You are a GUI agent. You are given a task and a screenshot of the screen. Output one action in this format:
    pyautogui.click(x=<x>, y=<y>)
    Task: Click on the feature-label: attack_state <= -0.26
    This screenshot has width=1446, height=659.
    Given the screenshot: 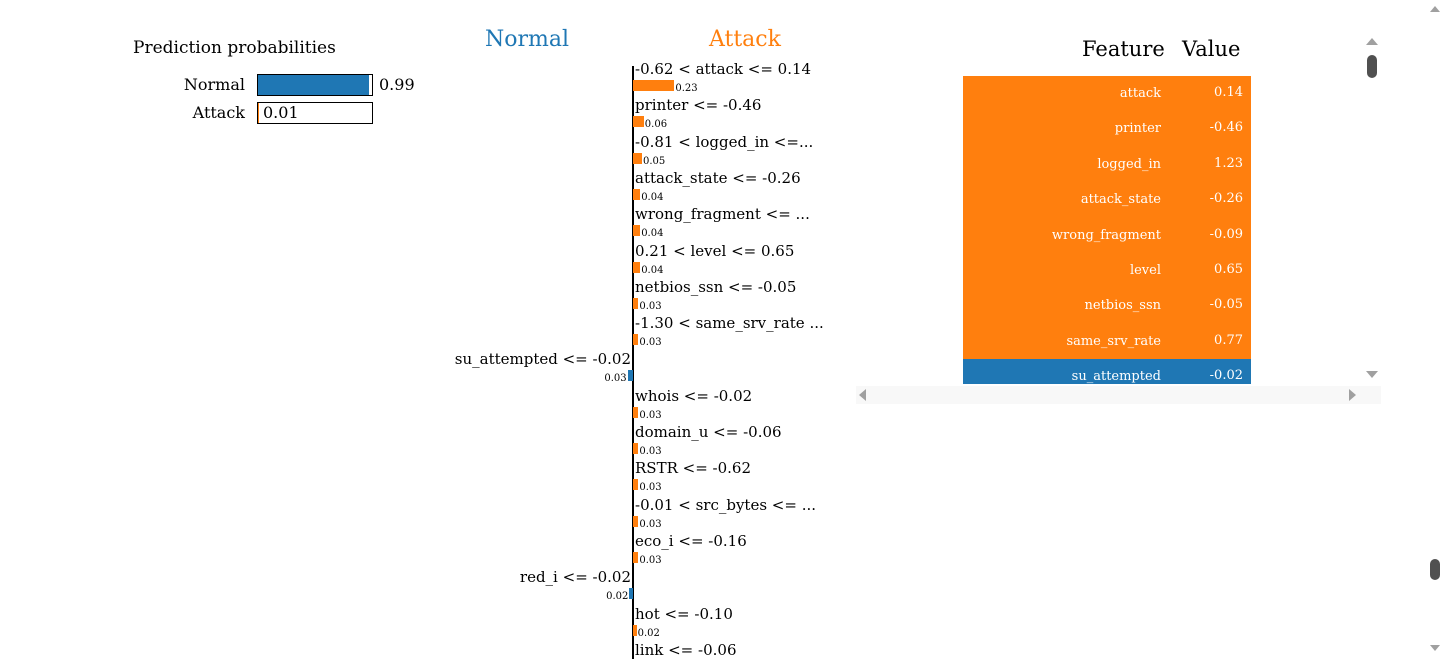 What is the action you would take?
    pyautogui.click(x=718, y=177)
    